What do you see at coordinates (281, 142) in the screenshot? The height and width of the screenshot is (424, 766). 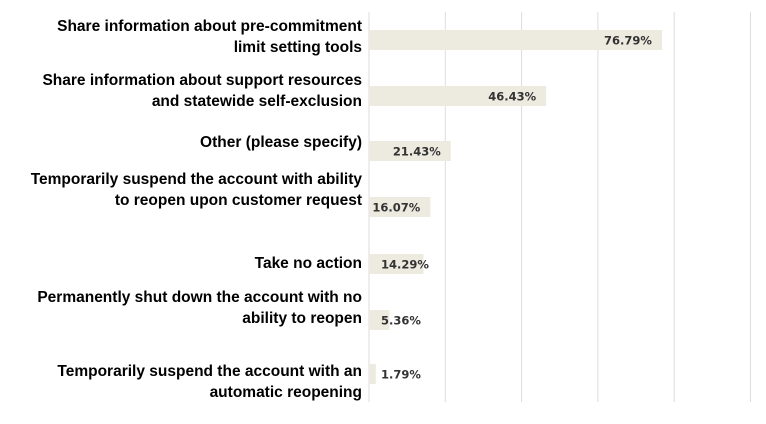 I see `category-label: Other (please specify)` at bounding box center [281, 142].